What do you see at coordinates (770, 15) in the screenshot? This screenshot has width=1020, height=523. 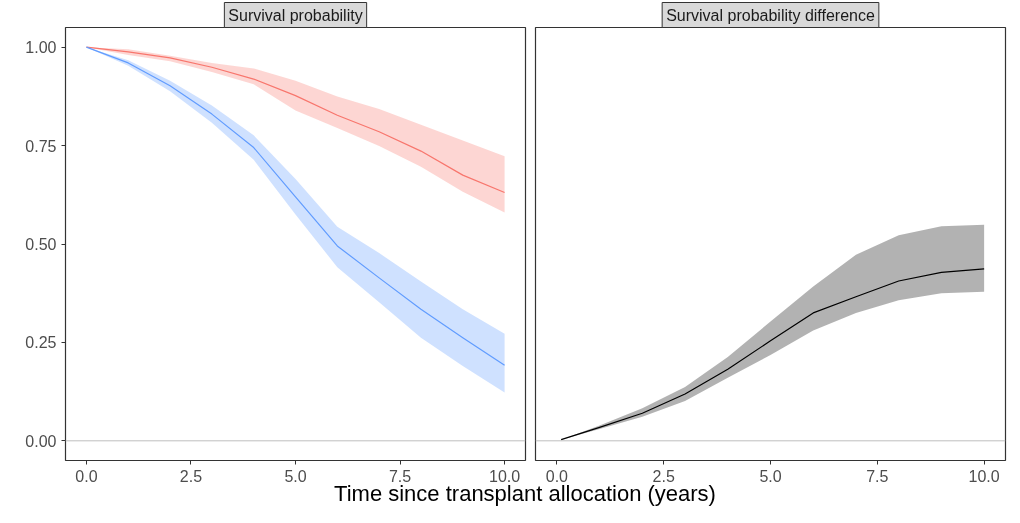 I see `chart-title: Survival probability difference` at bounding box center [770, 15].